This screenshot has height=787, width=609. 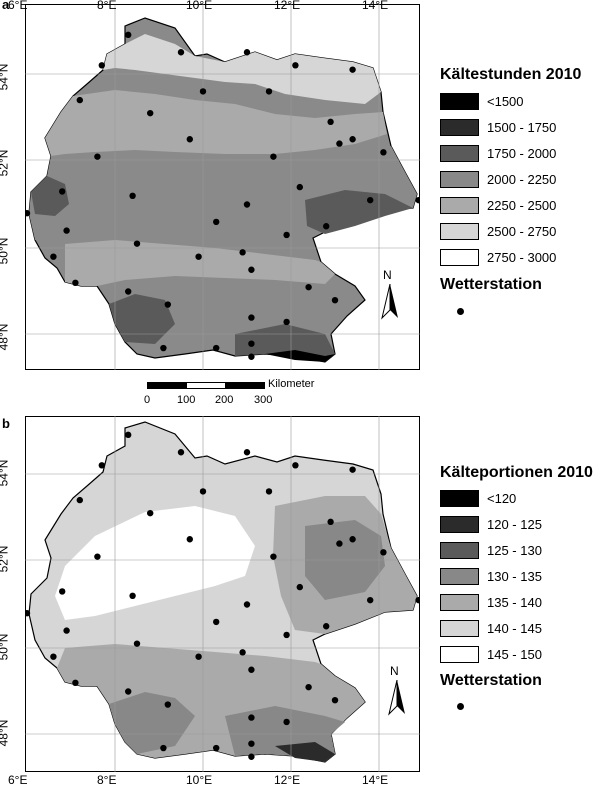 What do you see at coordinates (498, 257) in the screenshot?
I see `legend-item: 2750 - 3000` at bounding box center [498, 257].